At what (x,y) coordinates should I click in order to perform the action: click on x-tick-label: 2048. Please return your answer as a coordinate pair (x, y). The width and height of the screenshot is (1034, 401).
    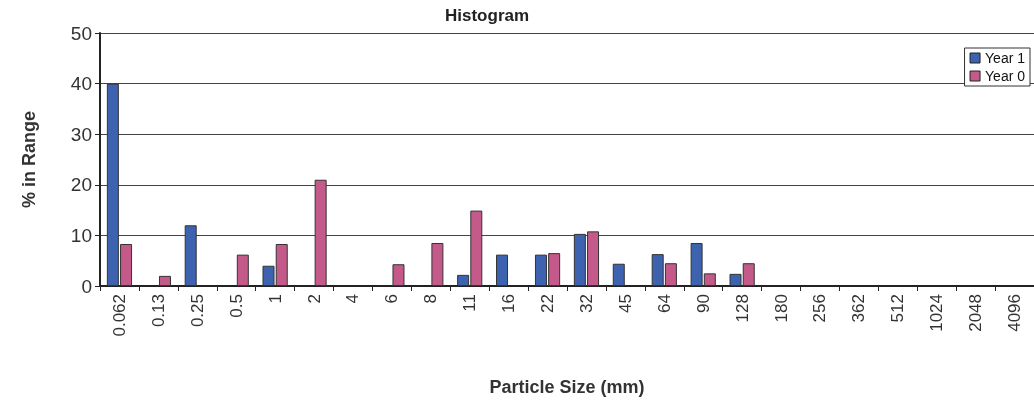
    Looking at the image, I should click on (976, 313).